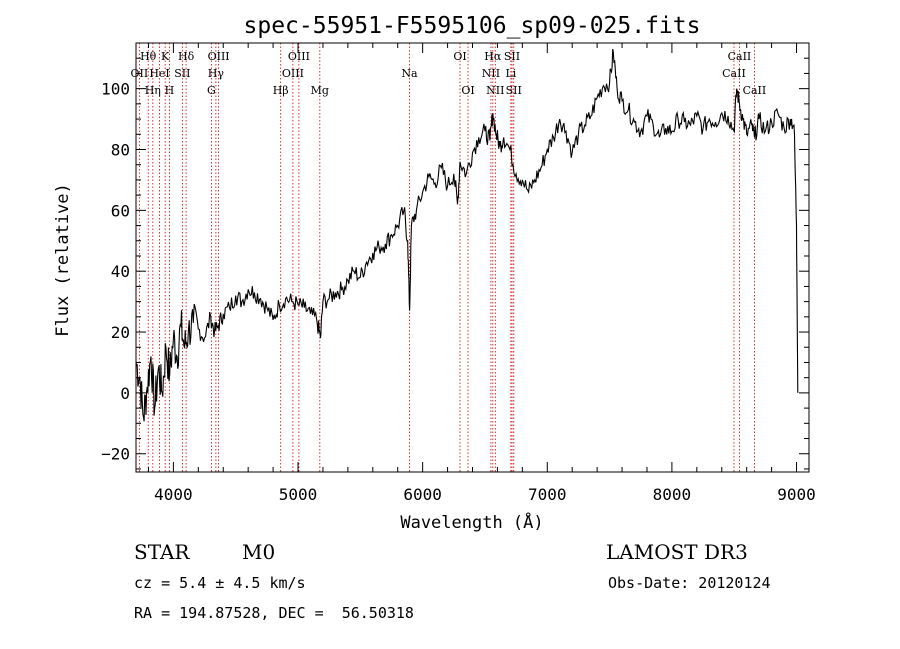 Image resolution: width=900 pixels, height=649 pixels. I want to click on line-label-Hθ: Hθ, so click(148, 56).